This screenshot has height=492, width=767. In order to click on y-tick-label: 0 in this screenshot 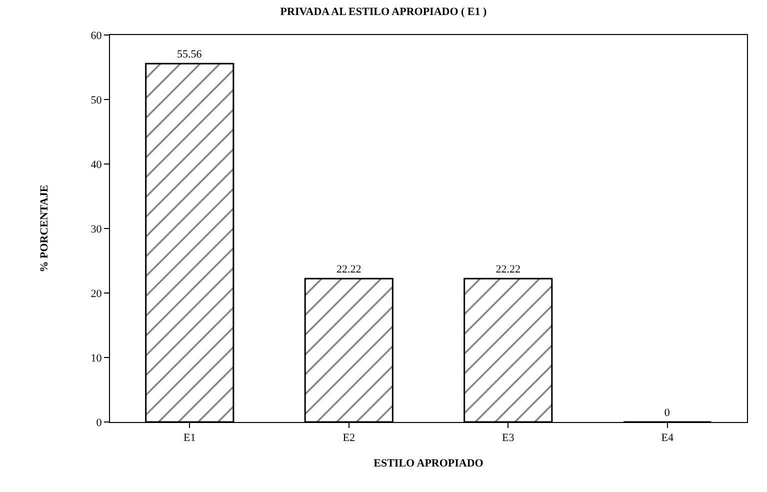, I will do `click(99, 422)`.